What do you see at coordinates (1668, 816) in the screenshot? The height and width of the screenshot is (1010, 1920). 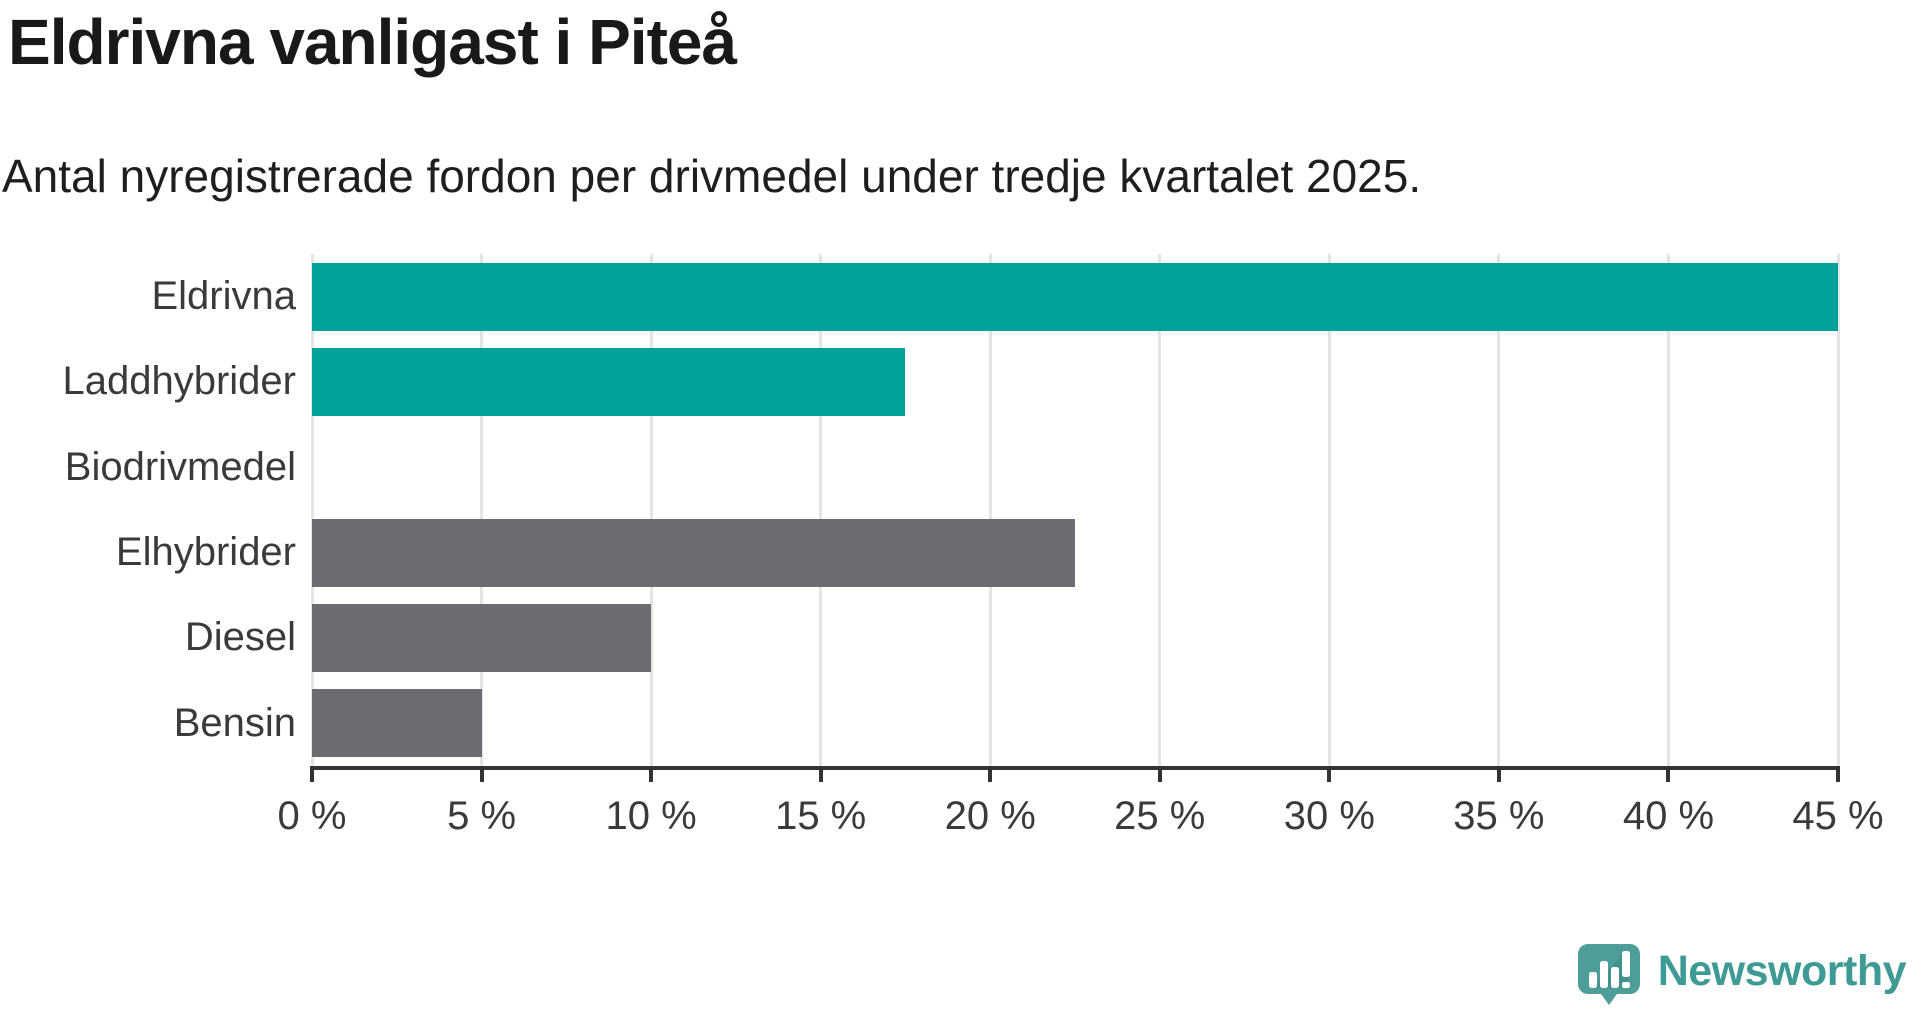 I see `x-tick-label: 40 %` at bounding box center [1668, 816].